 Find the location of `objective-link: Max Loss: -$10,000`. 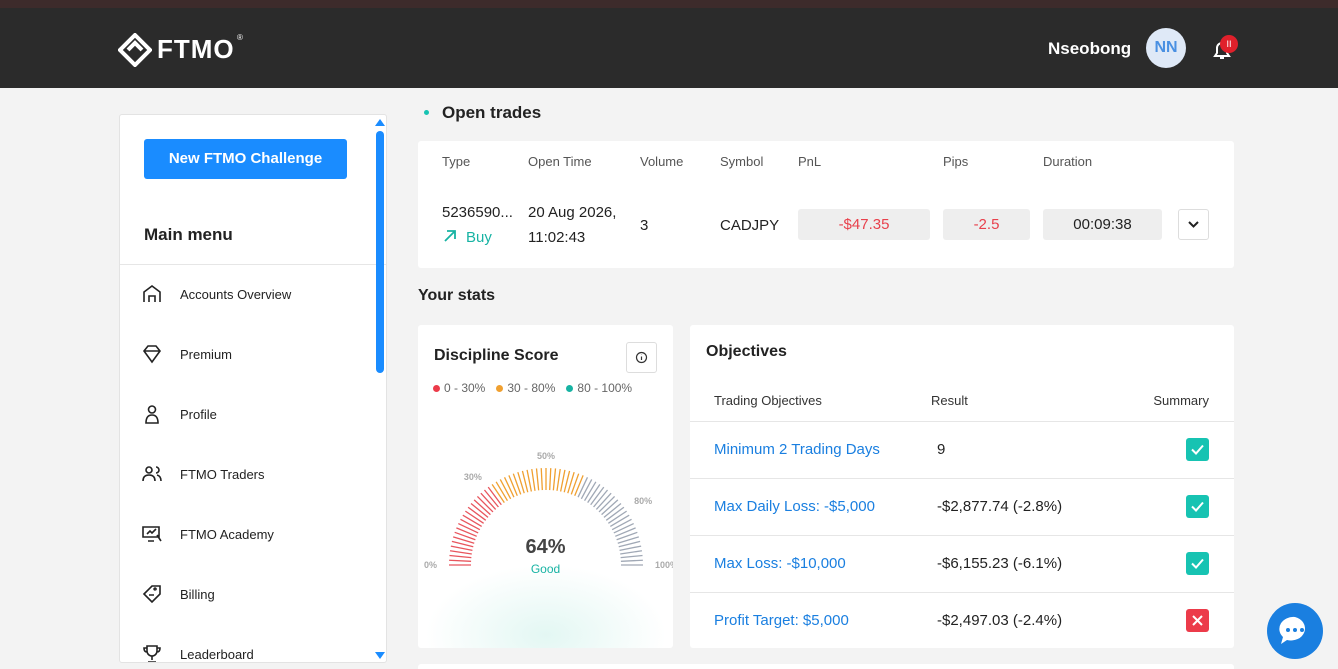

objective-link: Max Loss: -$10,000 is located at coordinates (780, 563).